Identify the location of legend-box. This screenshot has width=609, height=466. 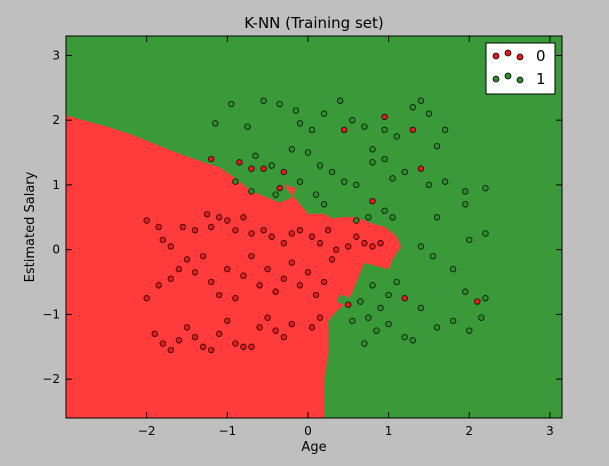
(520, 68).